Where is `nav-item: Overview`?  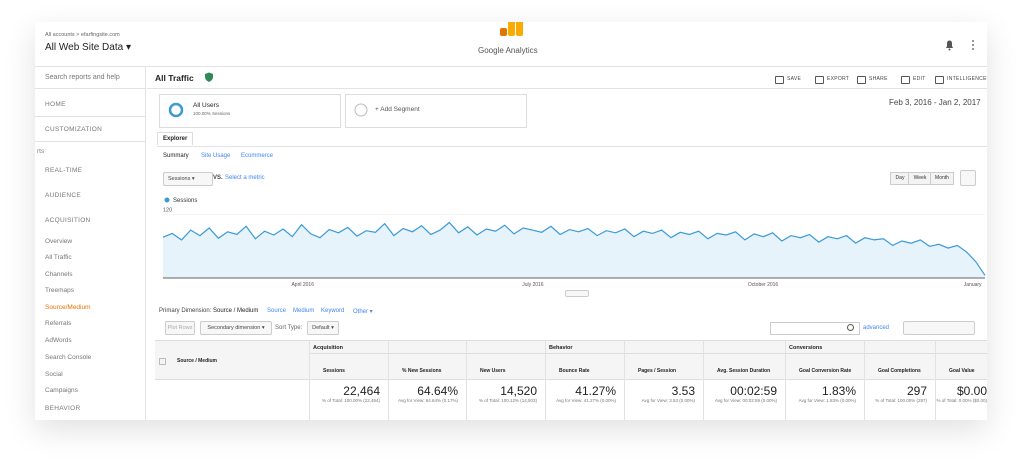
nav-item: Overview is located at coordinates (59, 241).